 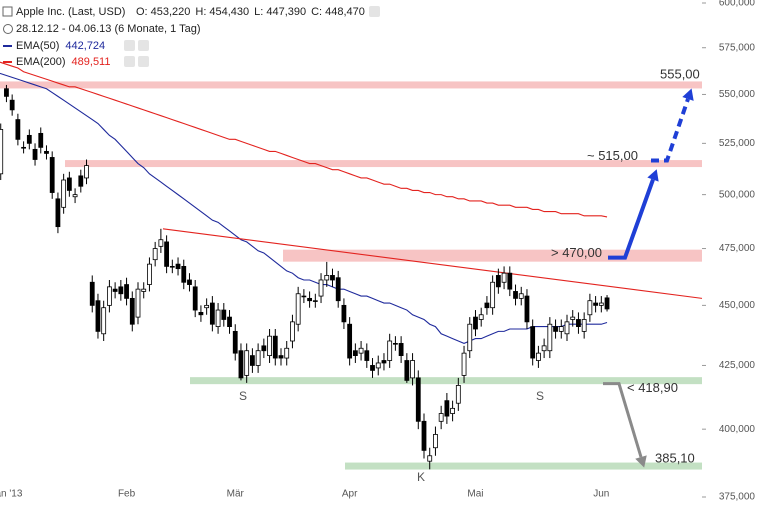 I want to click on level-label: 385,10, so click(x=675, y=458).